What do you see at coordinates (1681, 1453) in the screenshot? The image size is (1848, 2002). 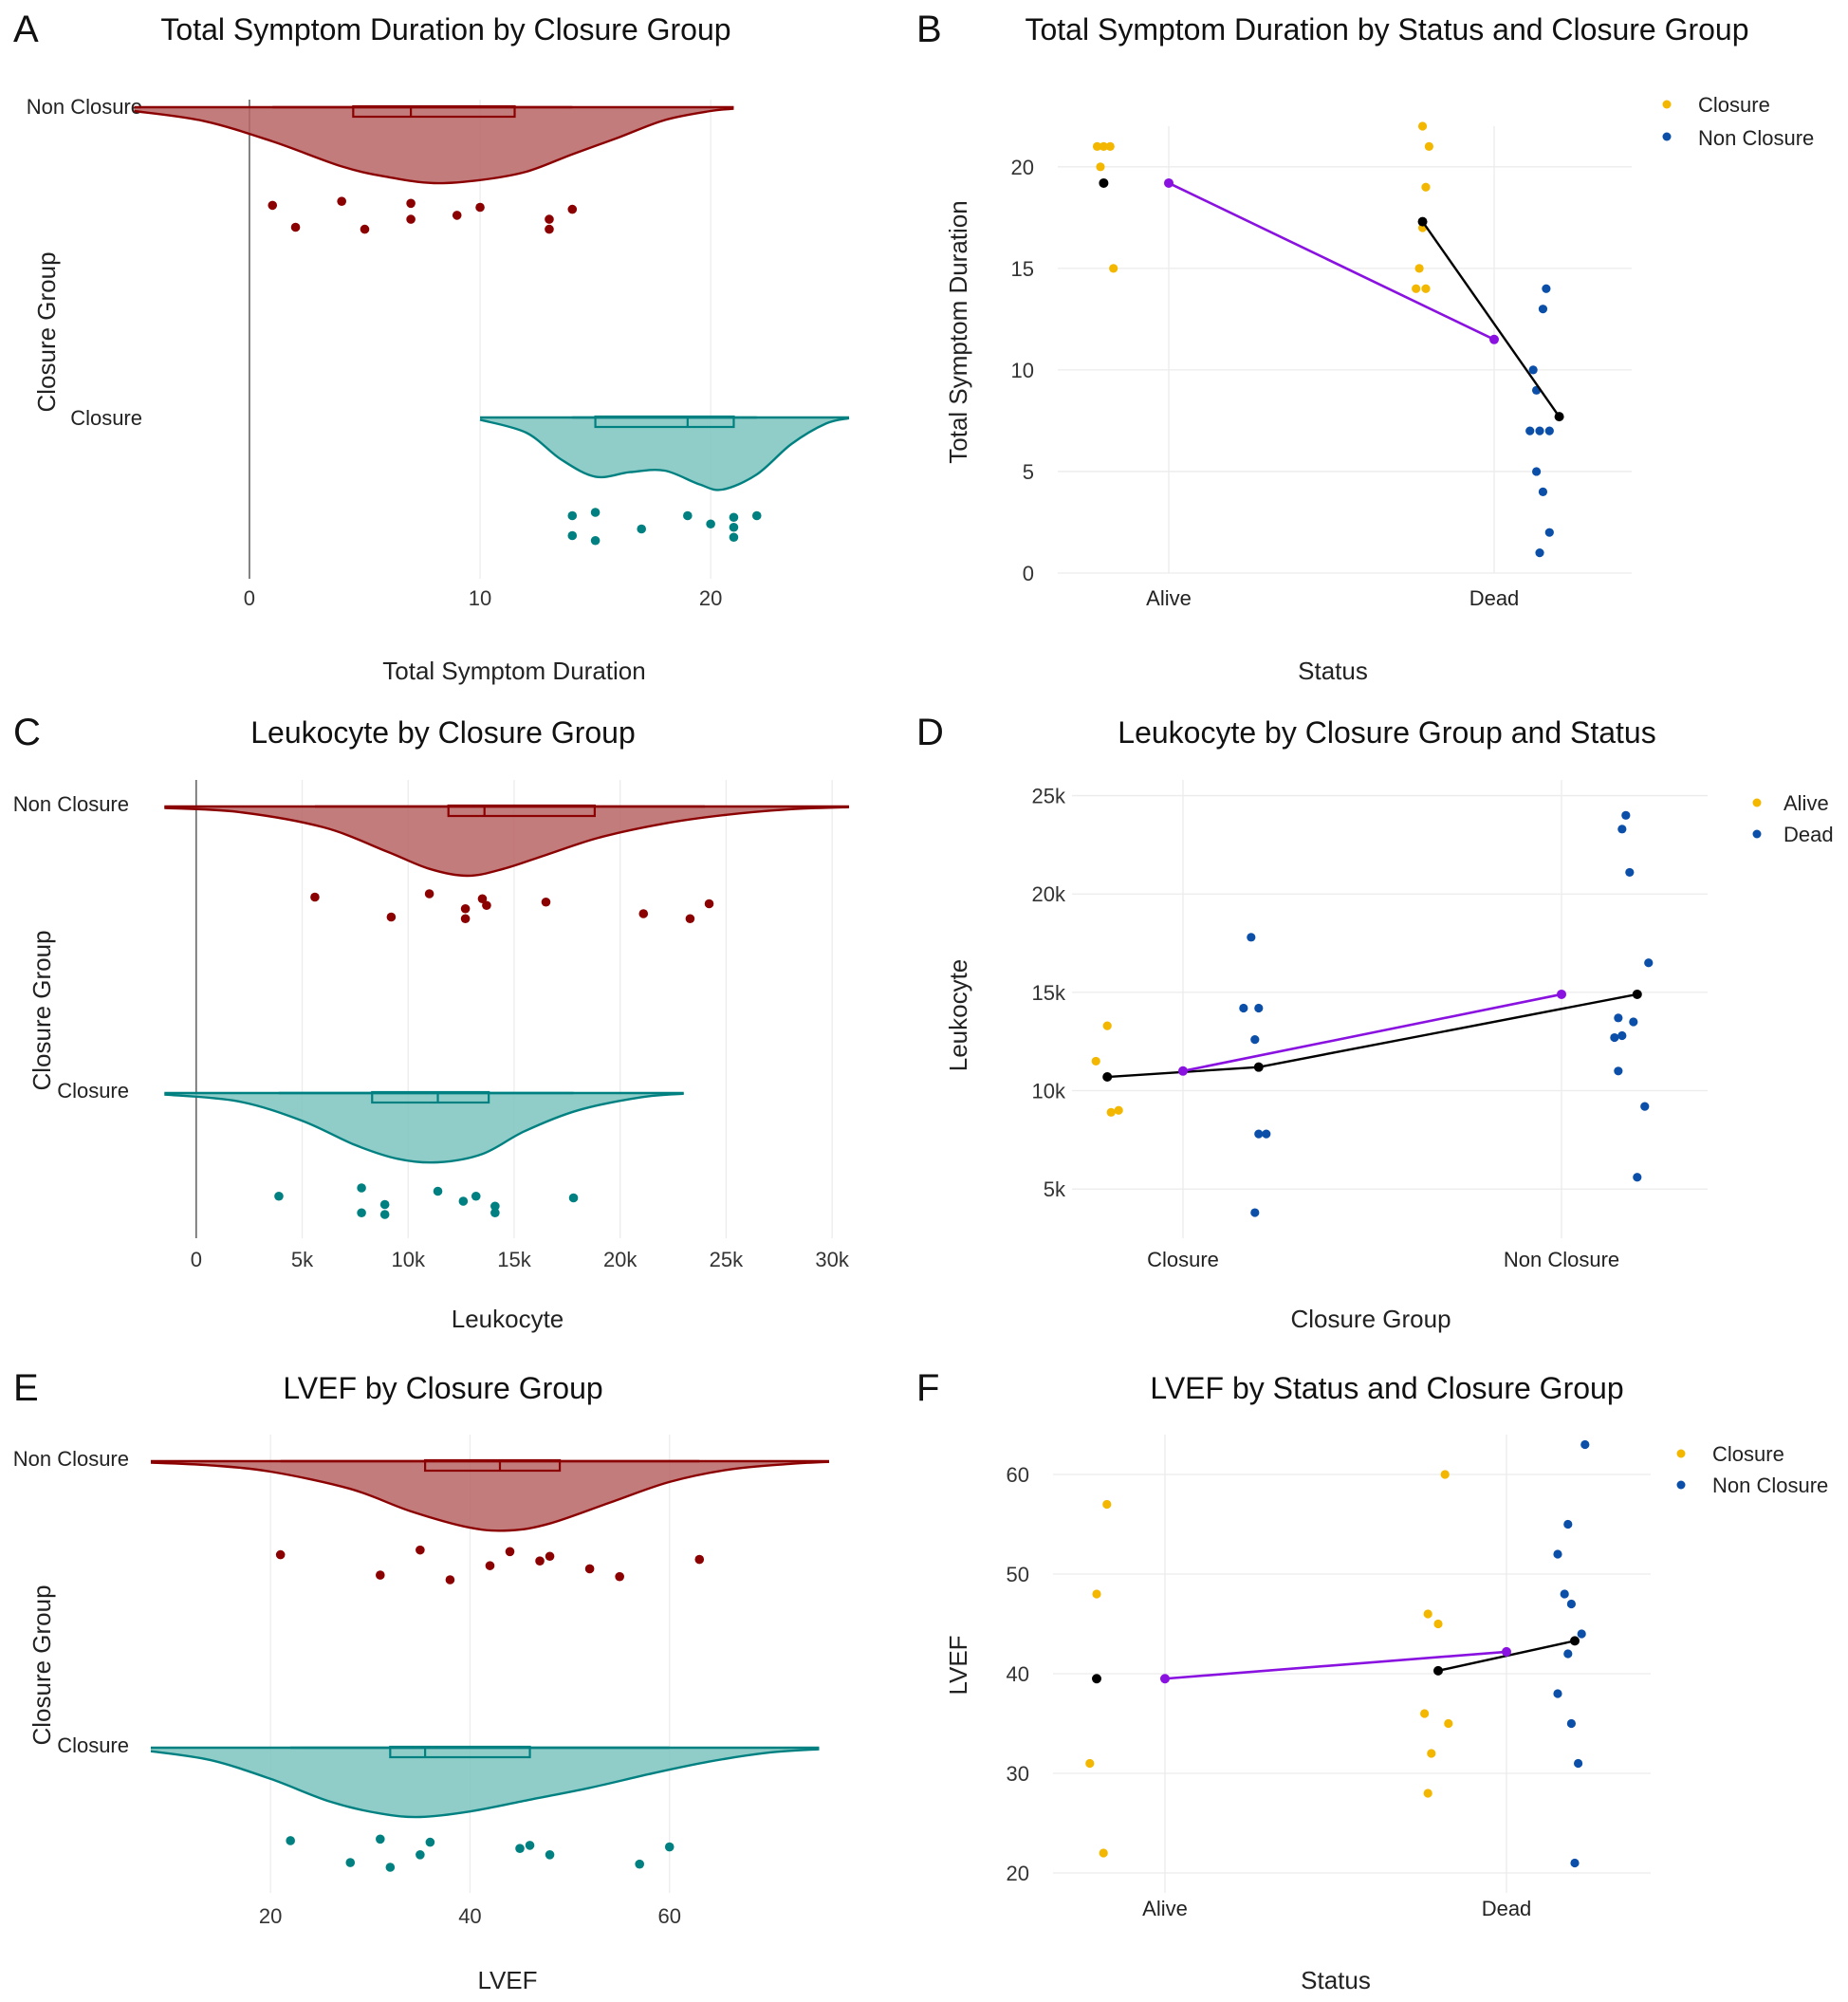 I see `legend-swatch-closure` at bounding box center [1681, 1453].